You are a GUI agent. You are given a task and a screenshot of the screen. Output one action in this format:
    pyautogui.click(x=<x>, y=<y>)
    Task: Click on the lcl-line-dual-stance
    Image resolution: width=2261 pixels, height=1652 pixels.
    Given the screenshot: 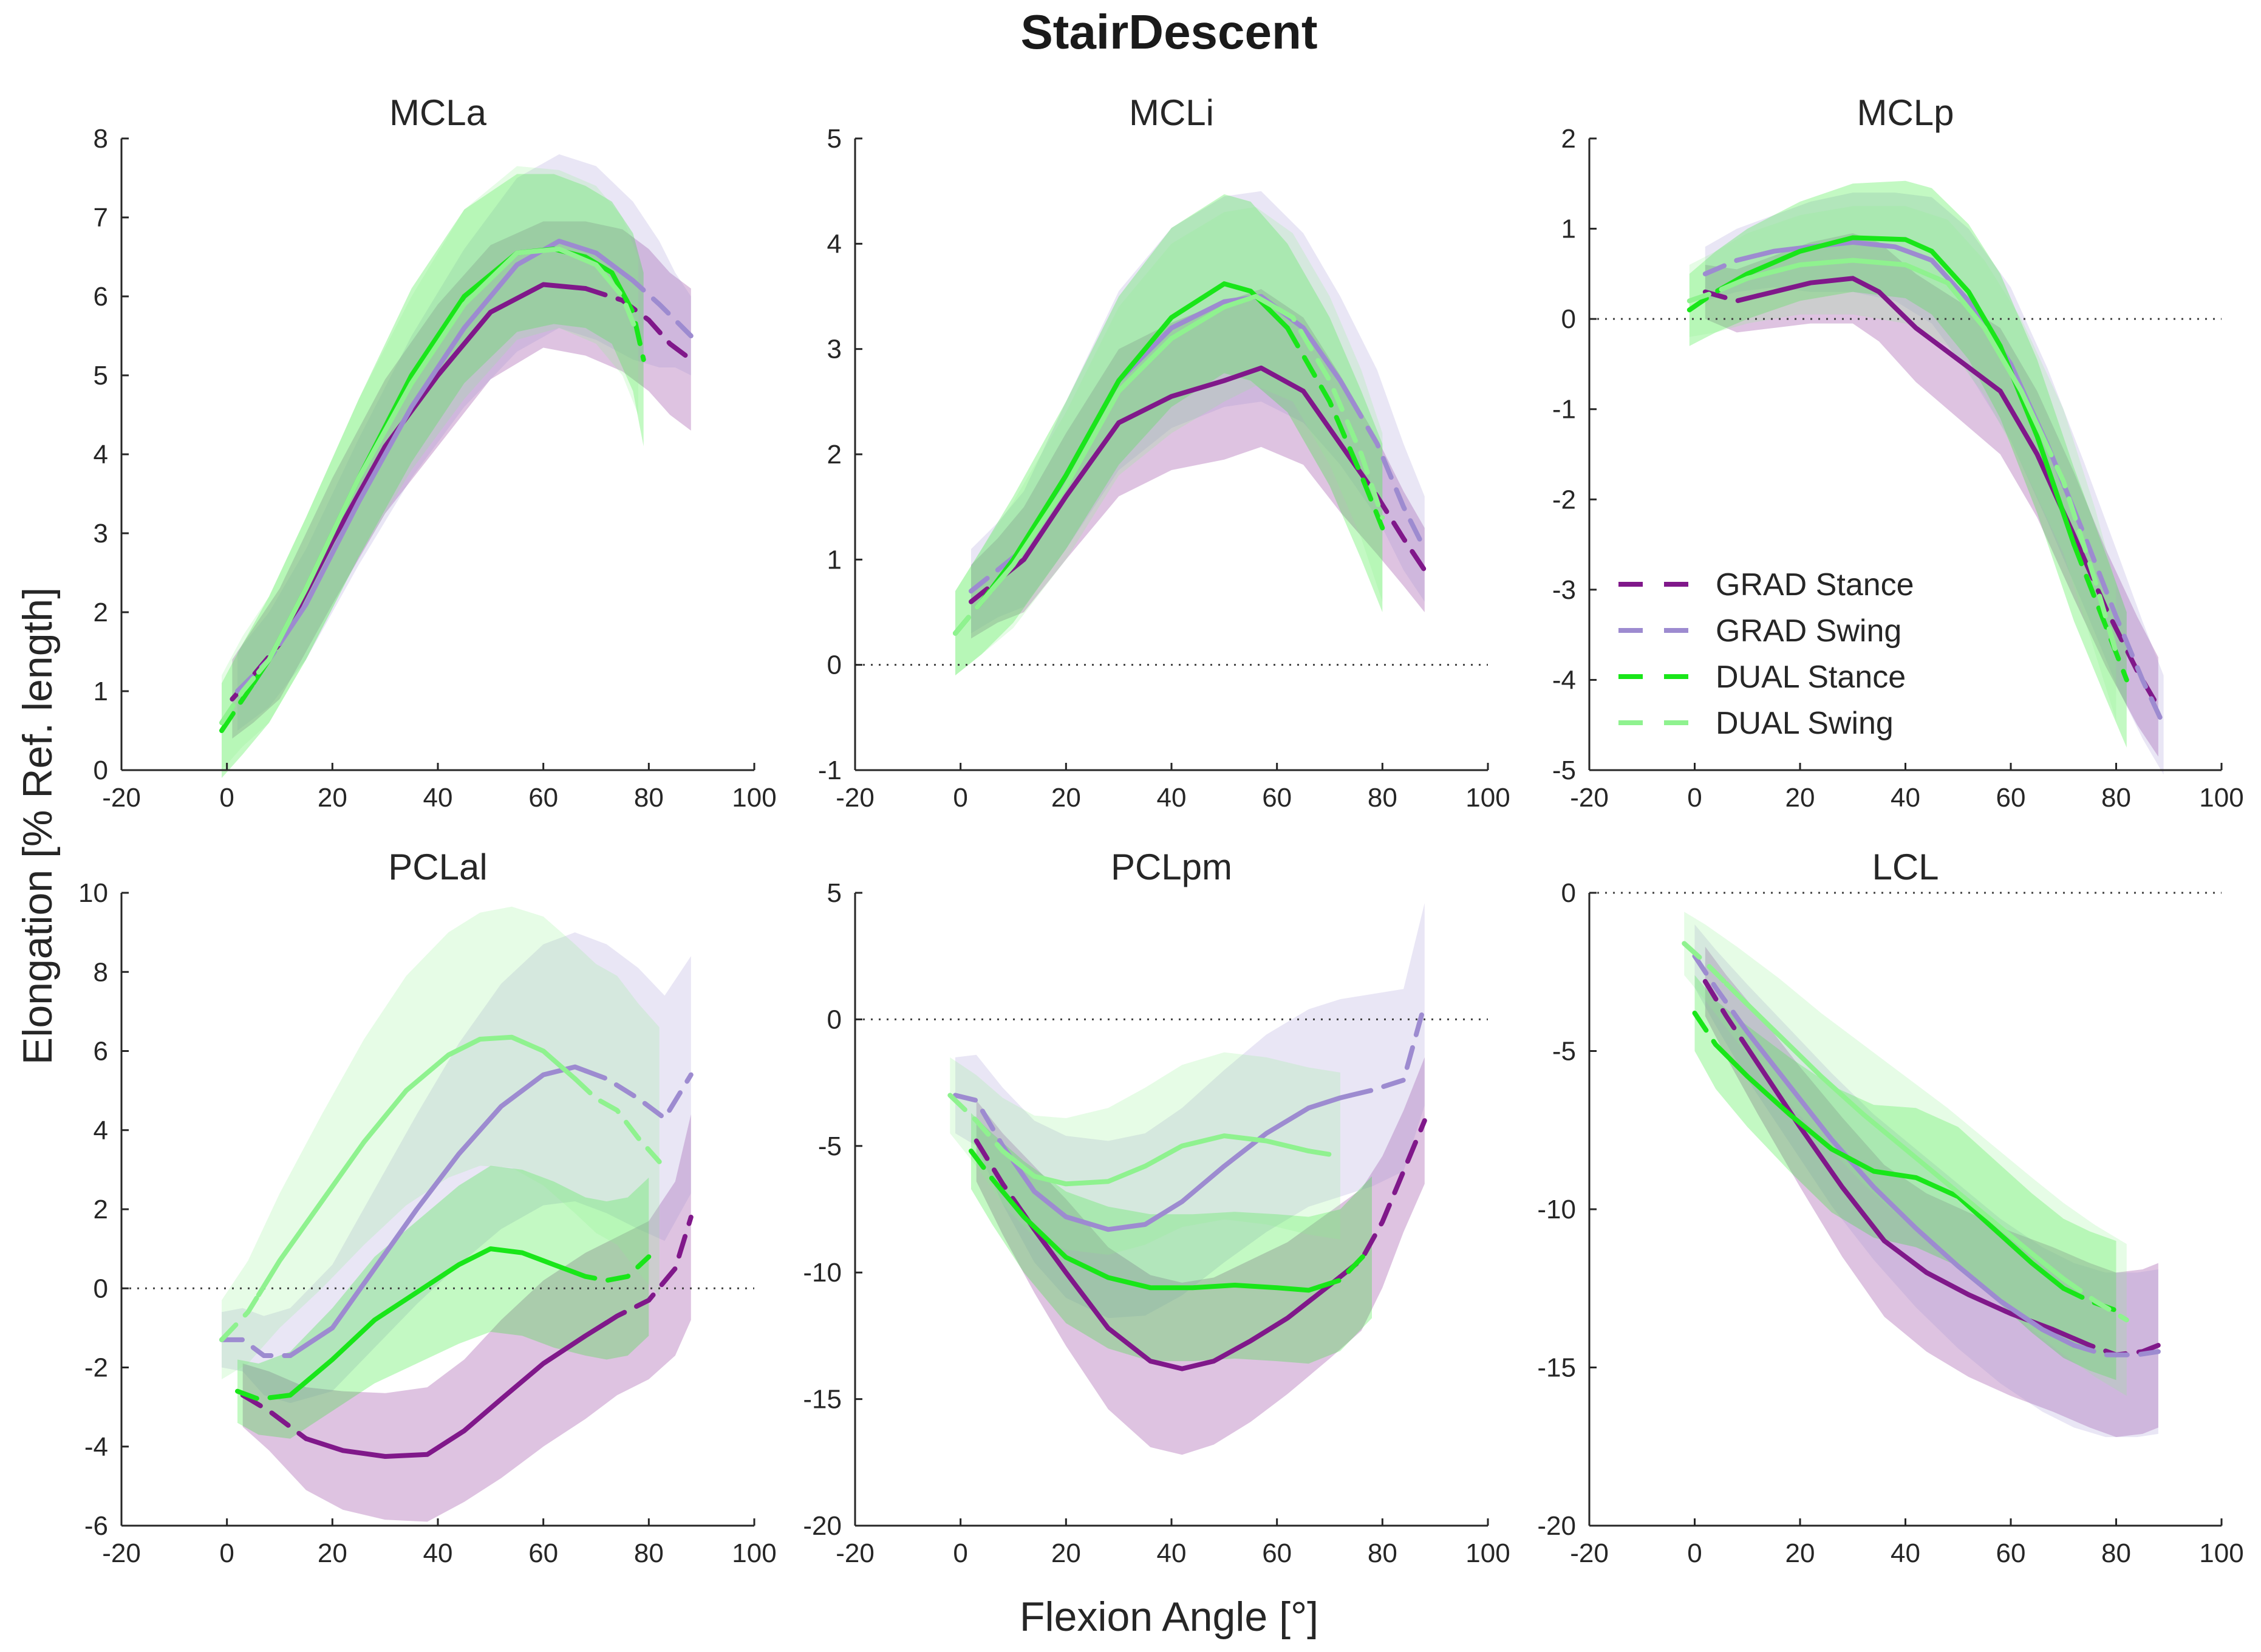 What is the action you would take?
    pyautogui.click(x=1895, y=1172)
    